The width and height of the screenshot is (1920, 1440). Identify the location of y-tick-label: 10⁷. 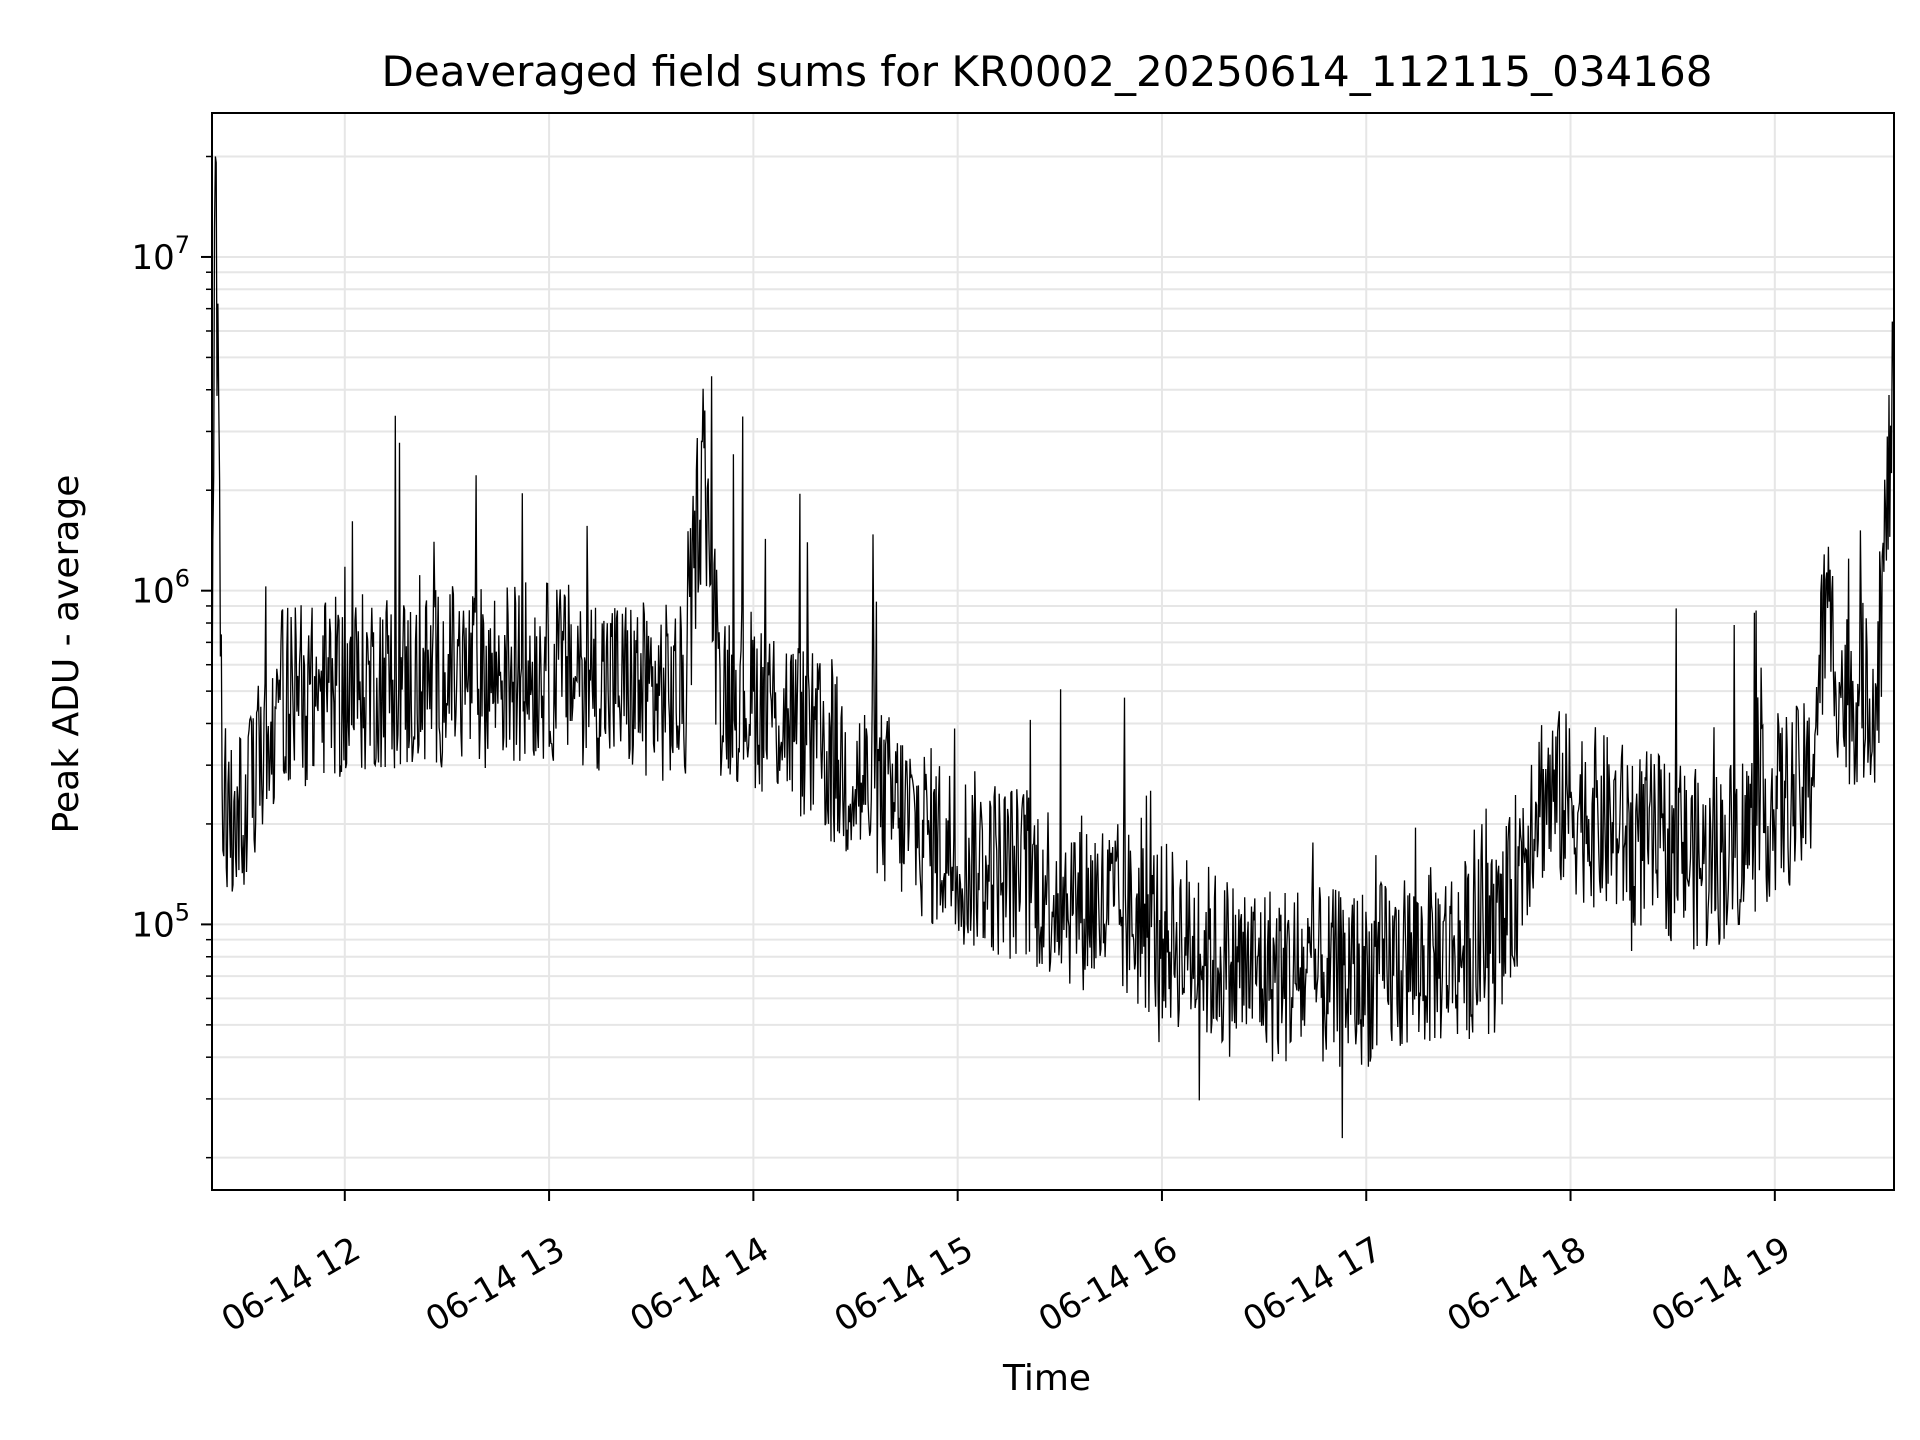
(160, 254).